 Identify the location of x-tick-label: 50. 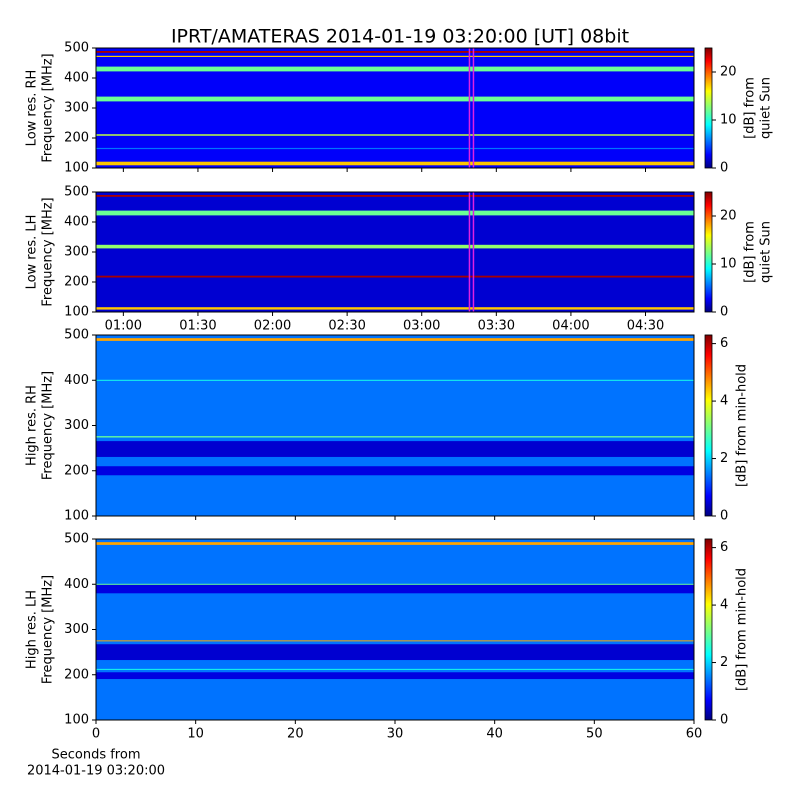
(594, 734).